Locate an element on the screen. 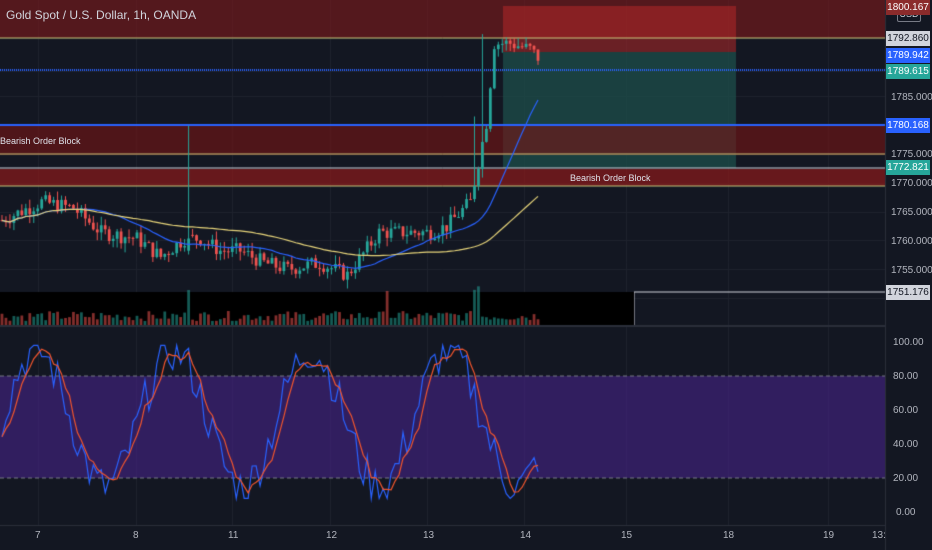 The width and height of the screenshot is (932, 550). price-tag-top: 1800.167 is located at coordinates (908, 7).